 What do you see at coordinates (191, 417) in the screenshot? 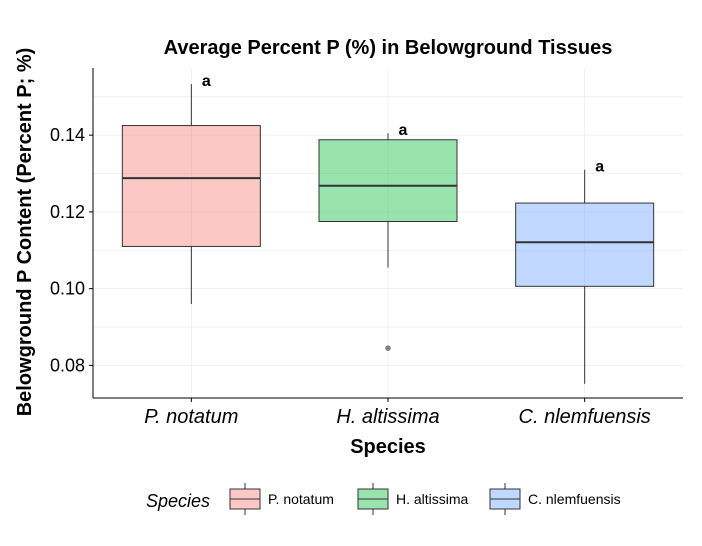
I see `x-tick-label: P. notatum` at bounding box center [191, 417].